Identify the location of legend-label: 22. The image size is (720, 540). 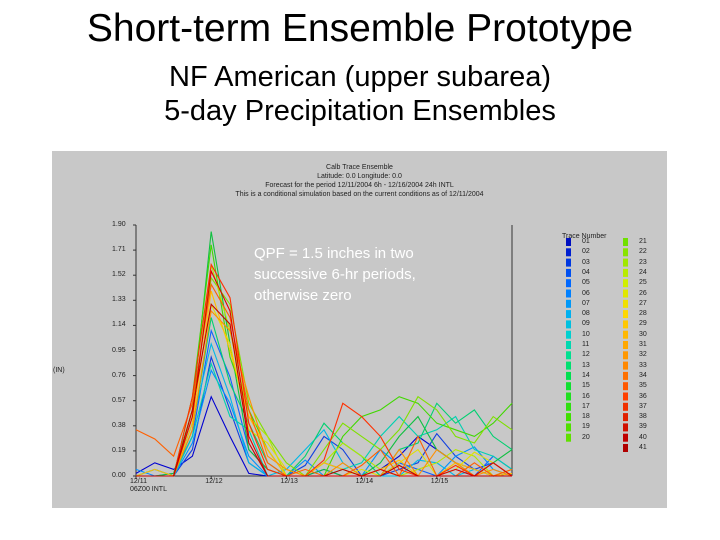
(643, 252).